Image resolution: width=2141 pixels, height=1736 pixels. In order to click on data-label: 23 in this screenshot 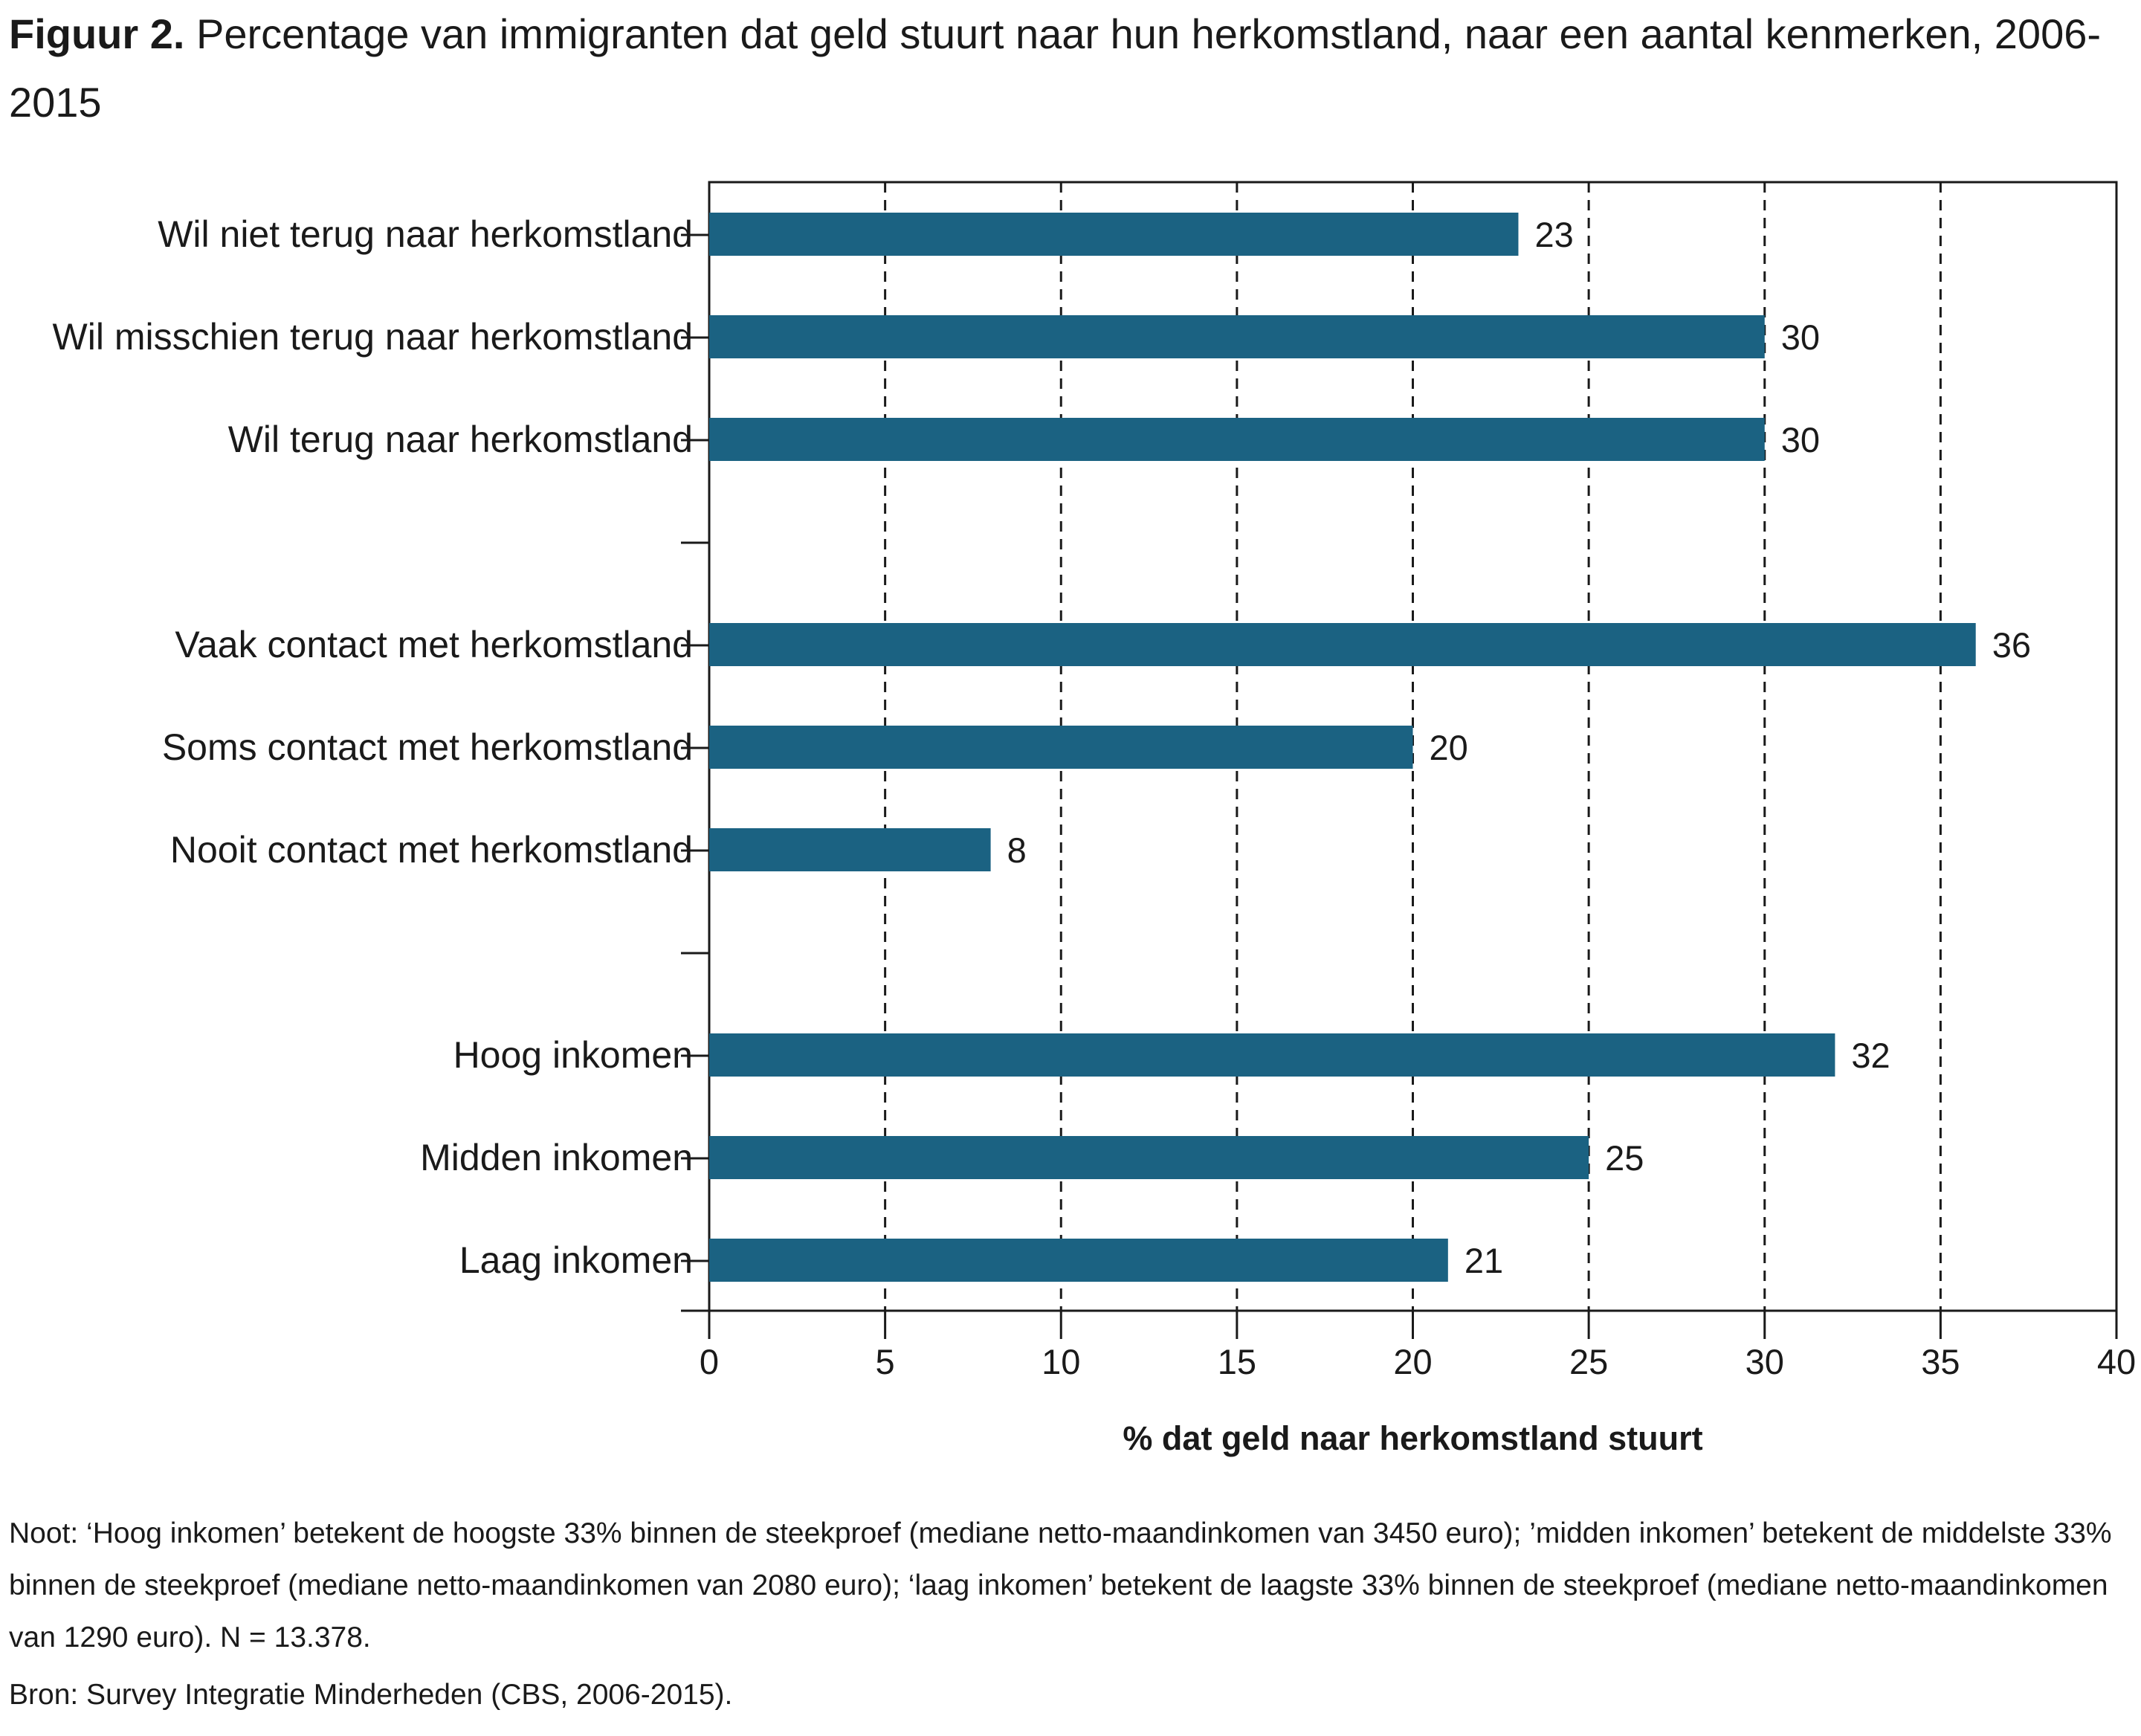, I will do `click(1553, 234)`.